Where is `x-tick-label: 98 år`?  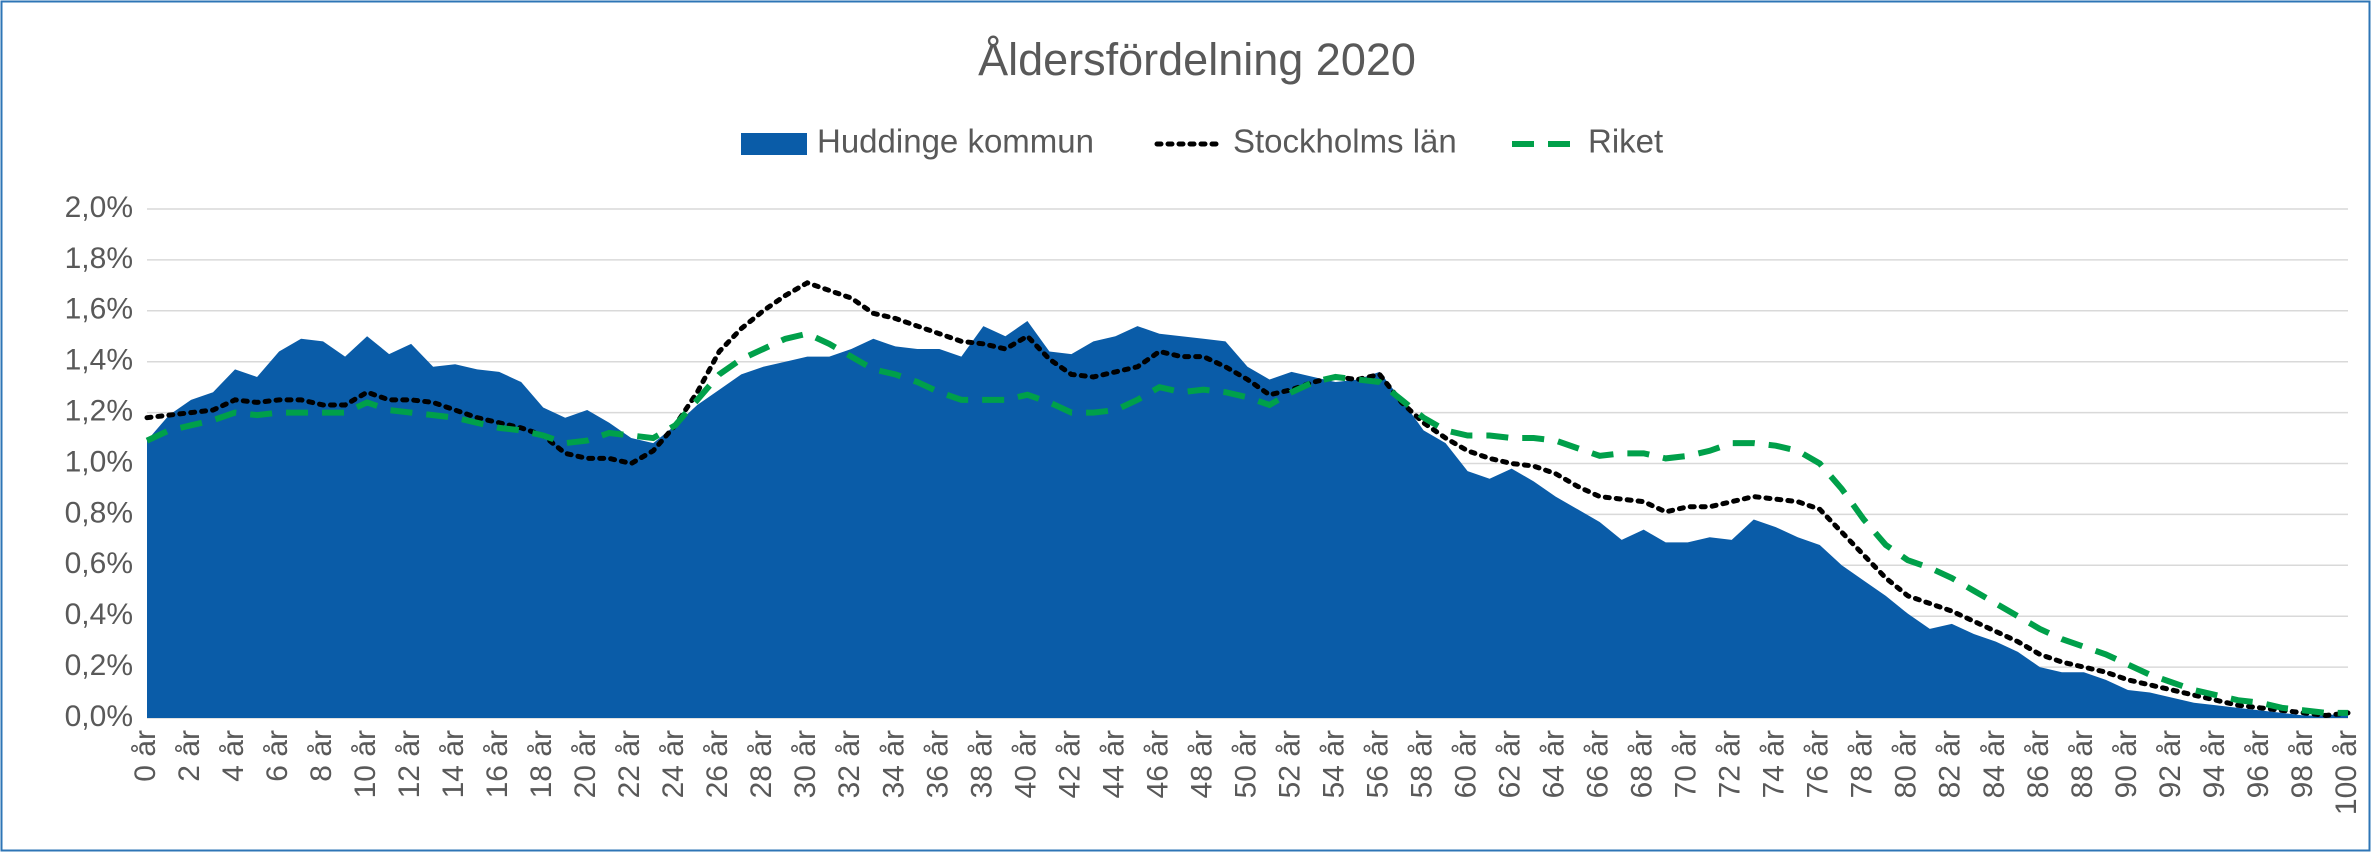 x-tick-label: 98 år is located at coordinates (2302, 764).